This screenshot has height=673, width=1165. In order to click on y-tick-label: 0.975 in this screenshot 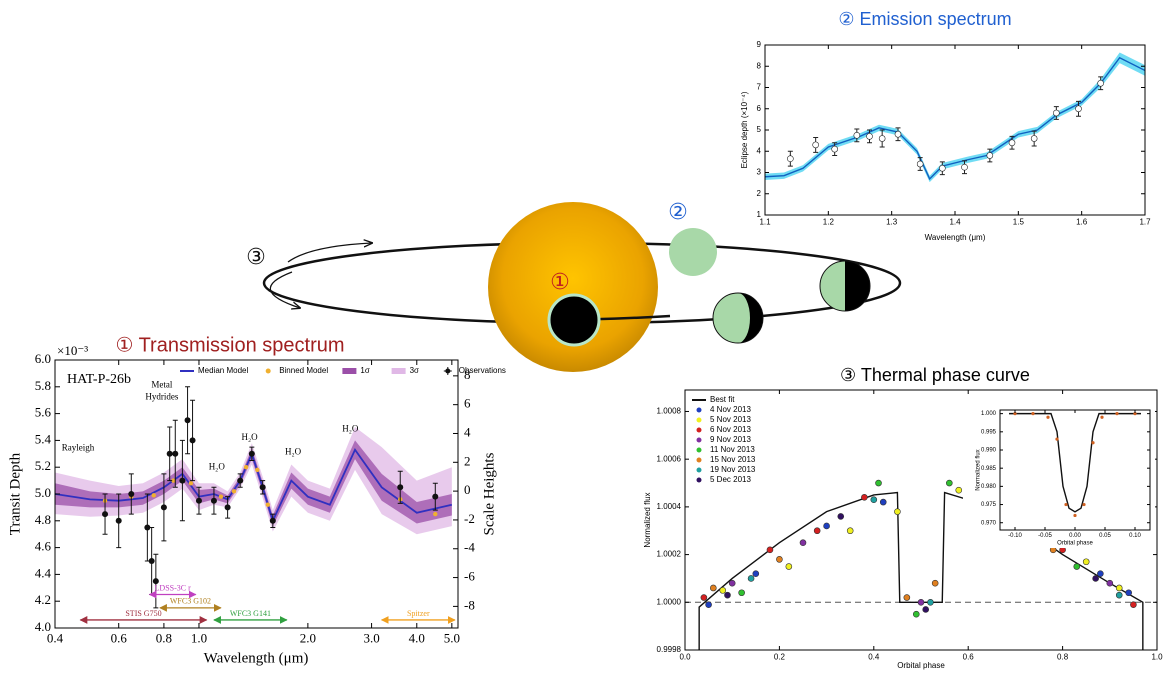, I will do `click(989, 505)`.